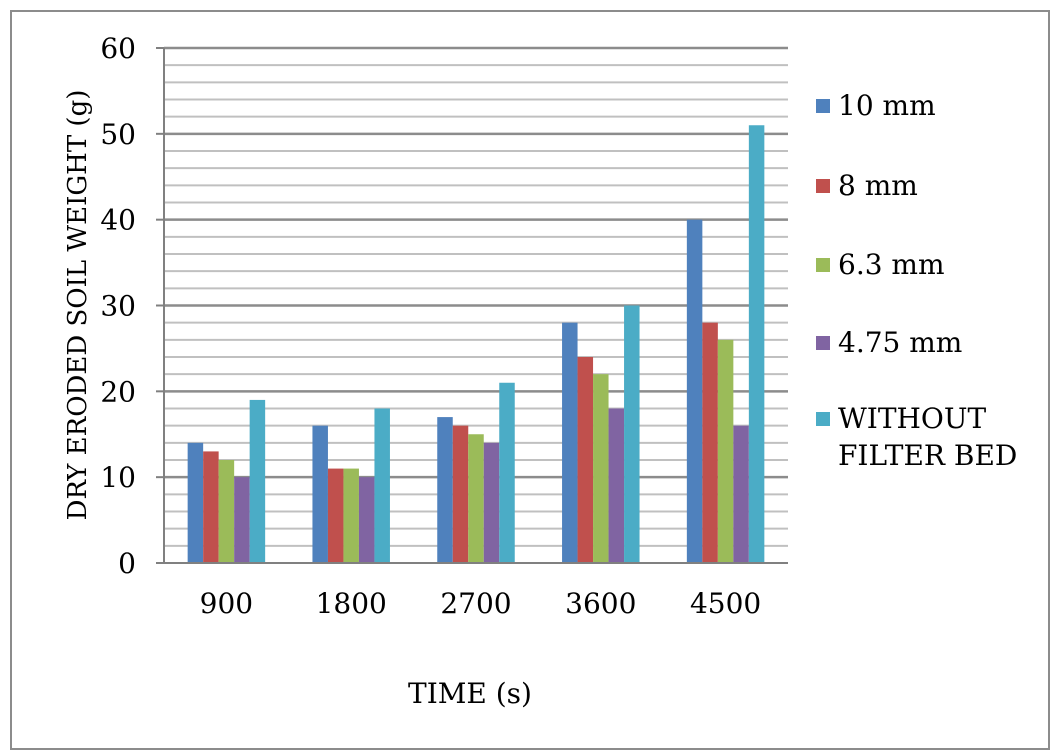 This screenshot has height=750, width=1058. What do you see at coordinates (351, 603) in the screenshot?
I see `x-tick-label: 1800` at bounding box center [351, 603].